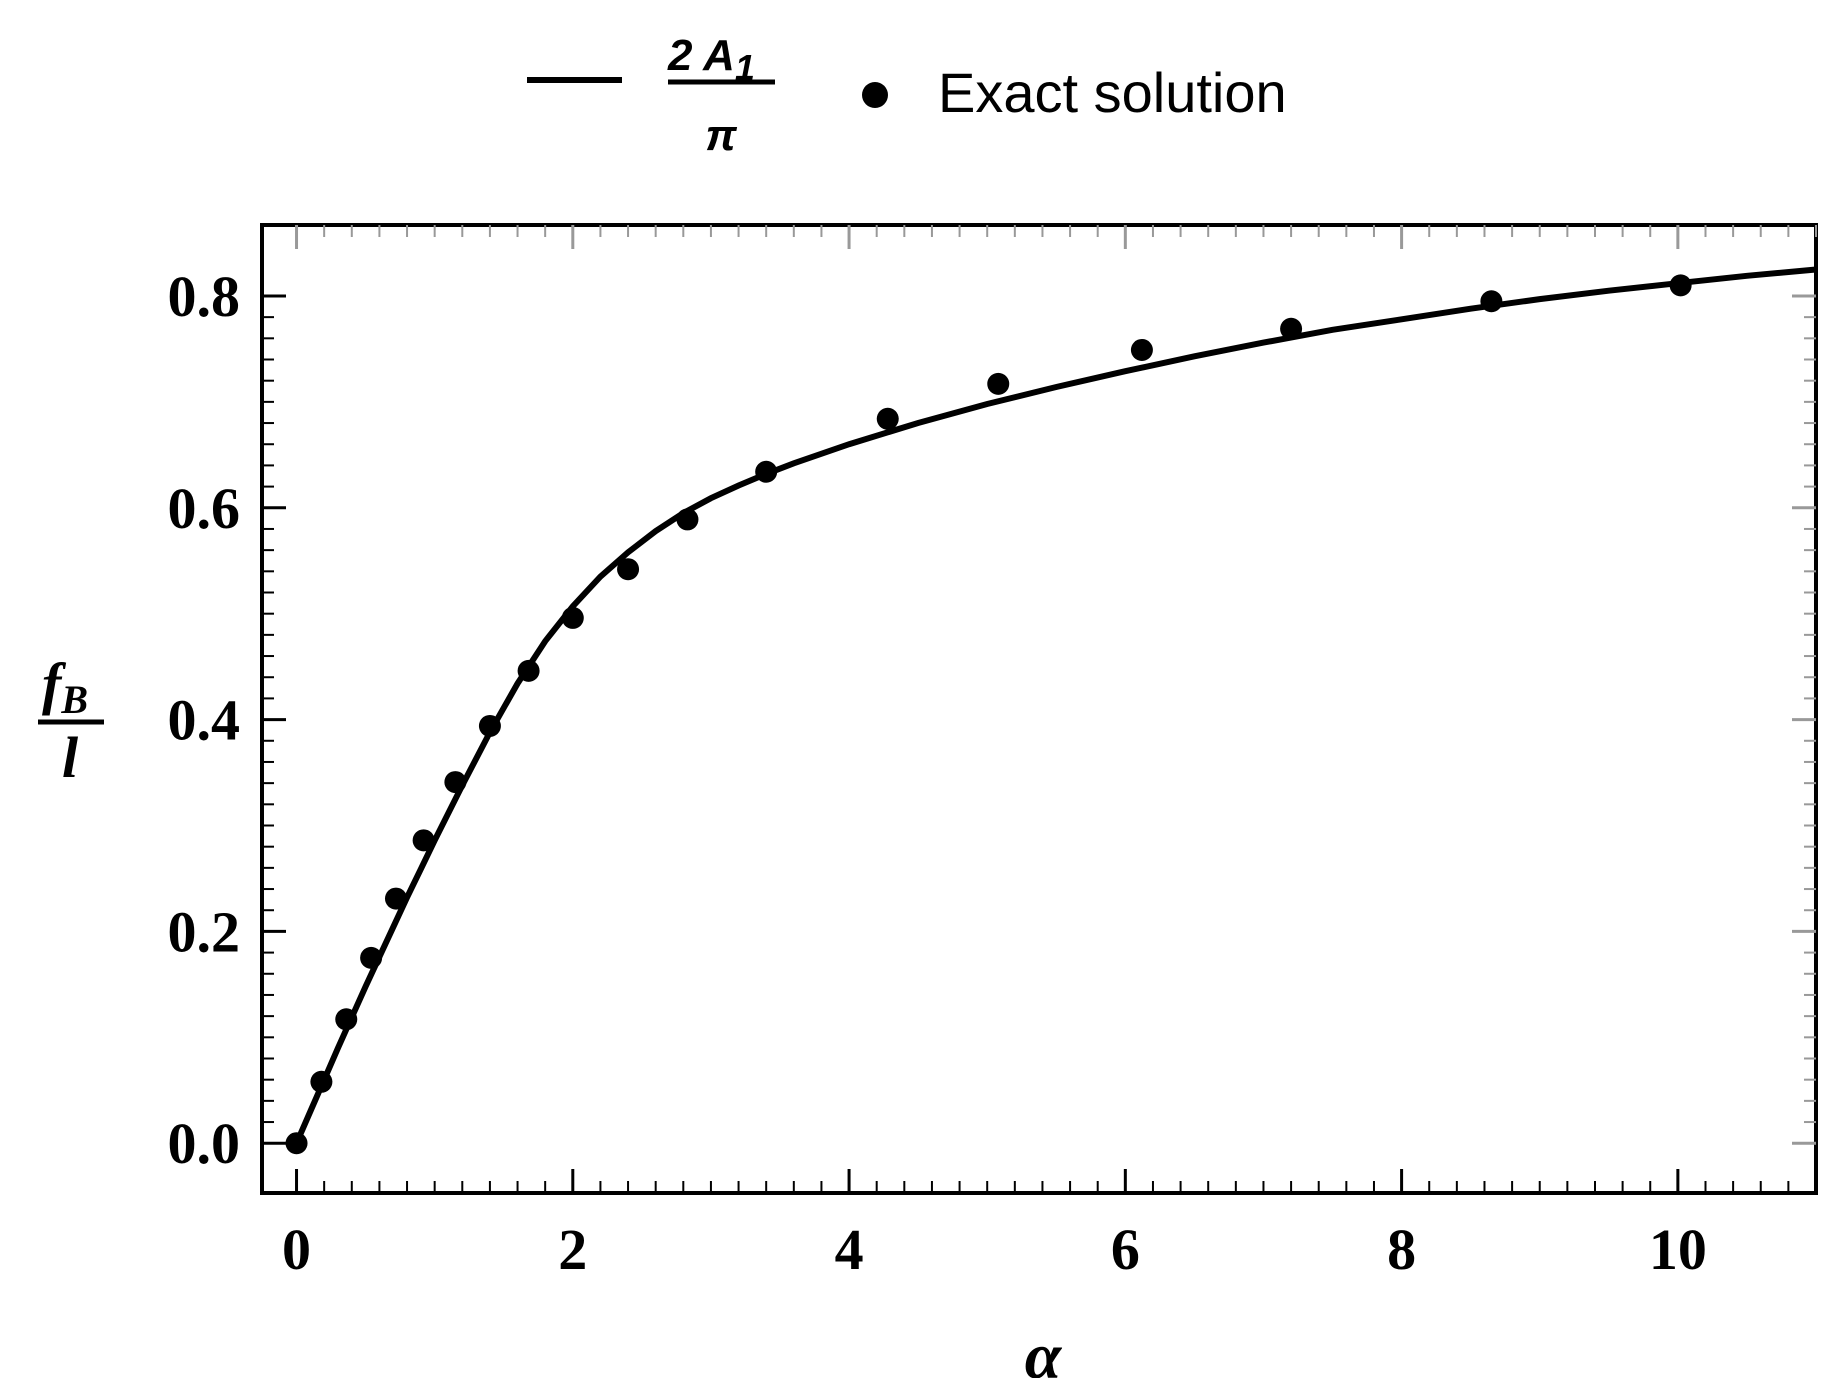 Image resolution: width=1842 pixels, height=1378 pixels. Describe the element at coordinates (875, 95) in the screenshot. I see `legend-point-swatch` at that location.